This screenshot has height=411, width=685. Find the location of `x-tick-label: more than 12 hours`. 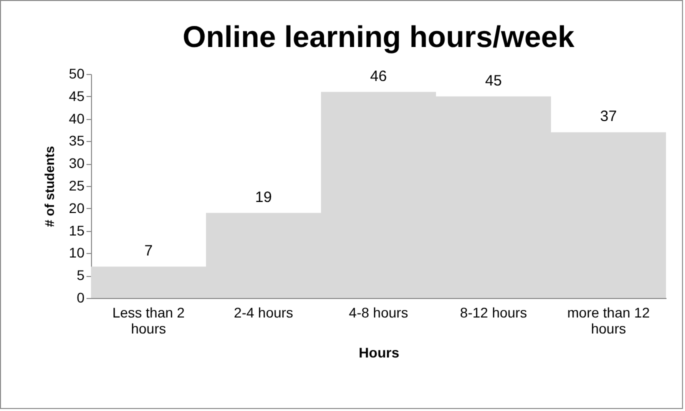

x-tick-label: more than 12 hours is located at coordinates (608, 320).